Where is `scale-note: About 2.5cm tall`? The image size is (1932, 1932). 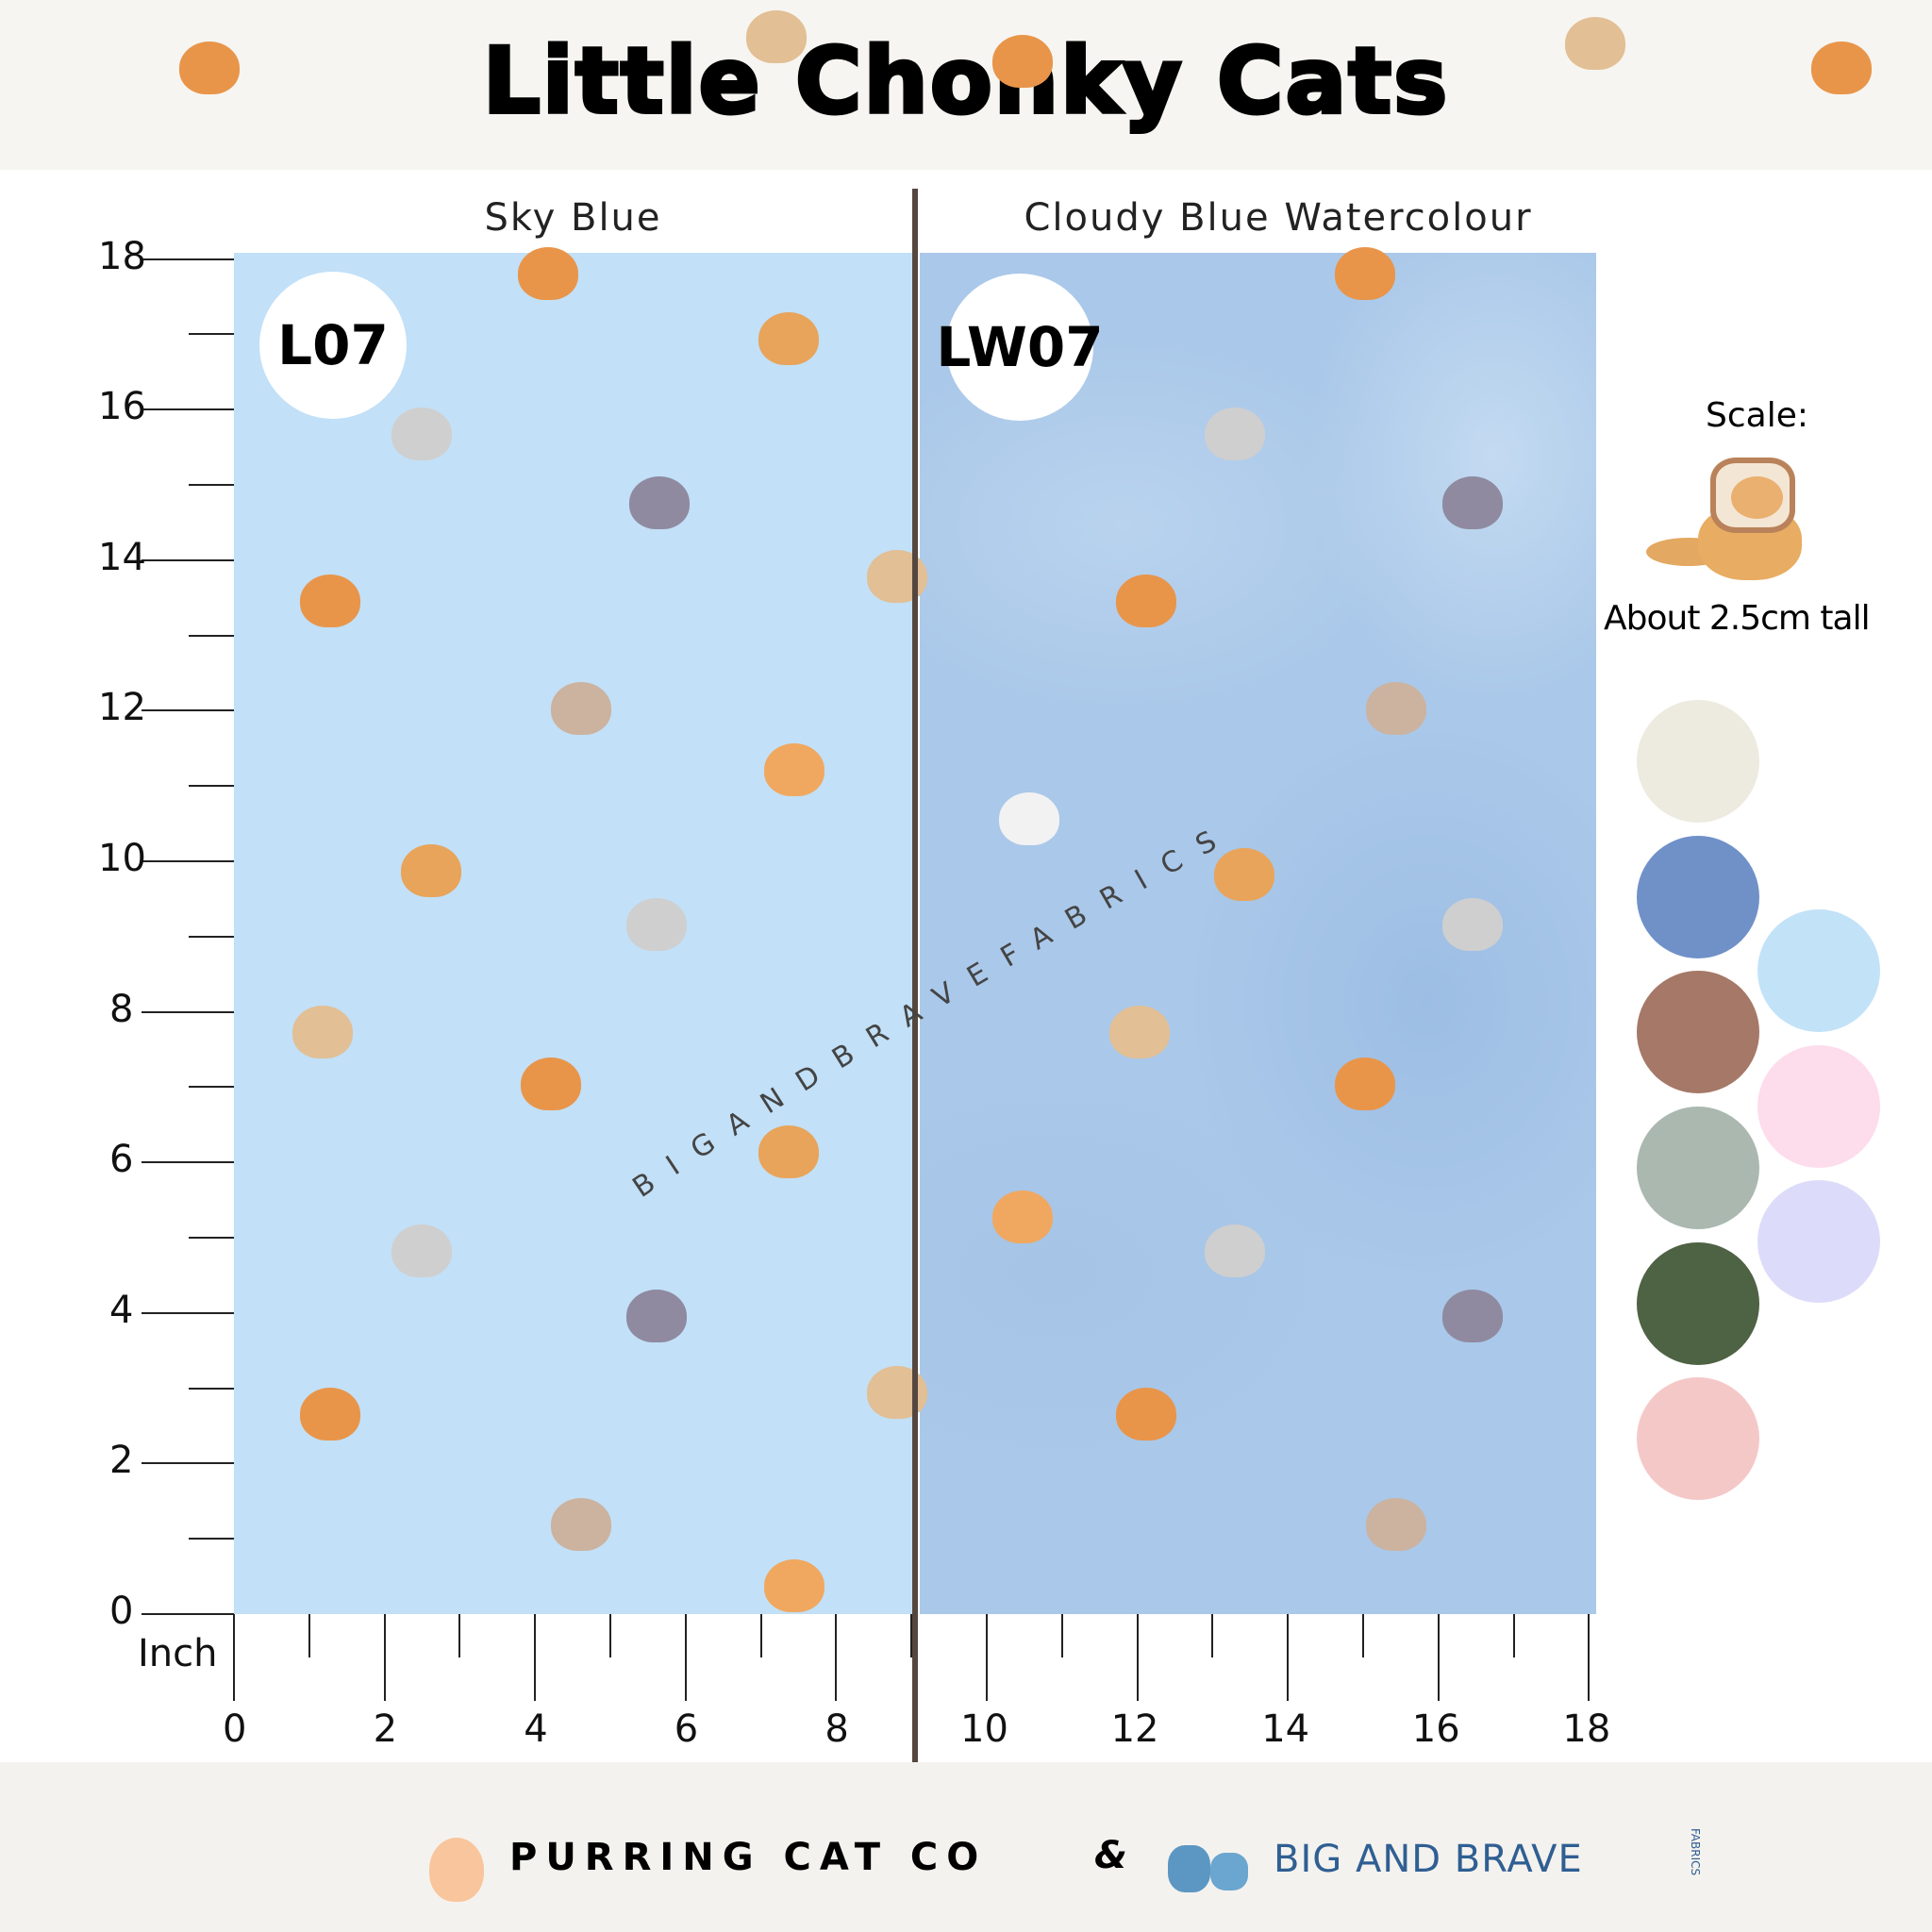
scale-note: About 2.5cm tall is located at coordinates (1738, 618).